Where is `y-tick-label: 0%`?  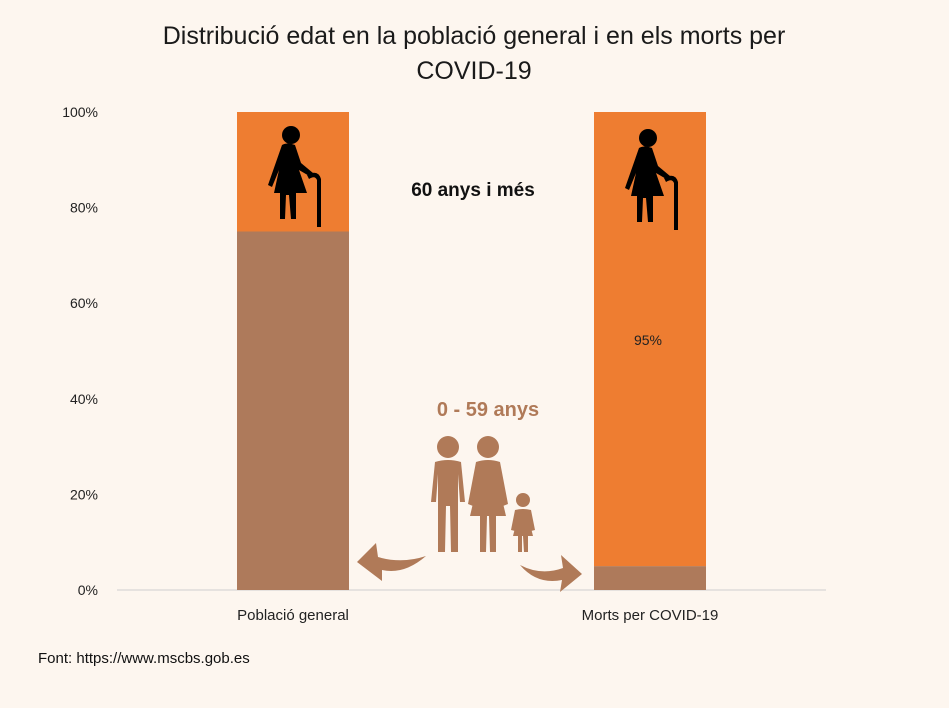 y-tick-label: 0% is located at coordinates (88, 590).